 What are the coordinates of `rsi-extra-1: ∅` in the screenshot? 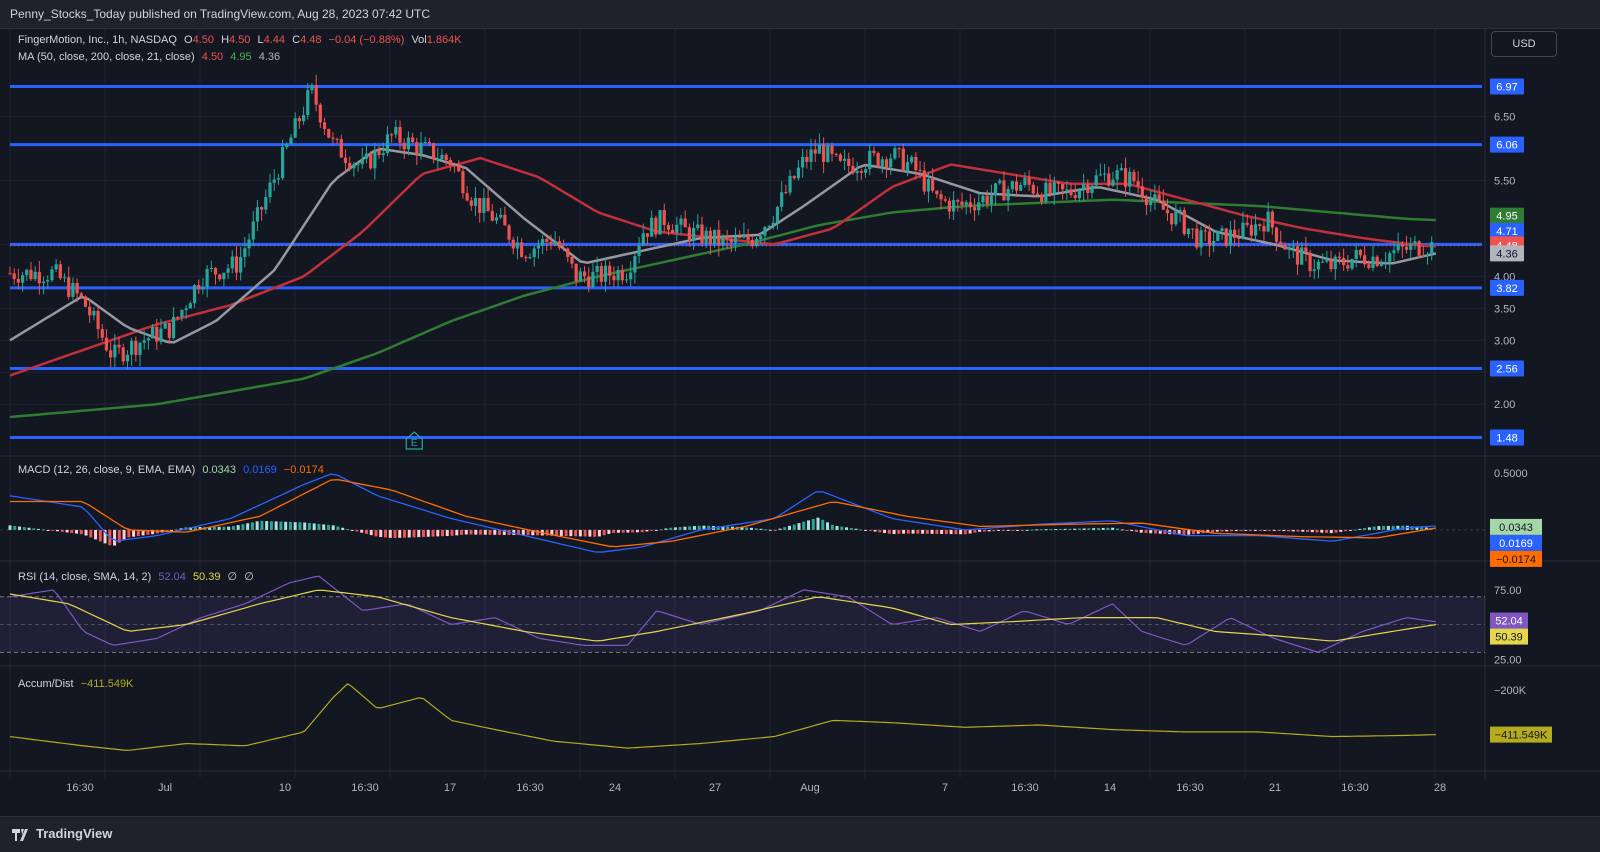 It's located at (232, 577).